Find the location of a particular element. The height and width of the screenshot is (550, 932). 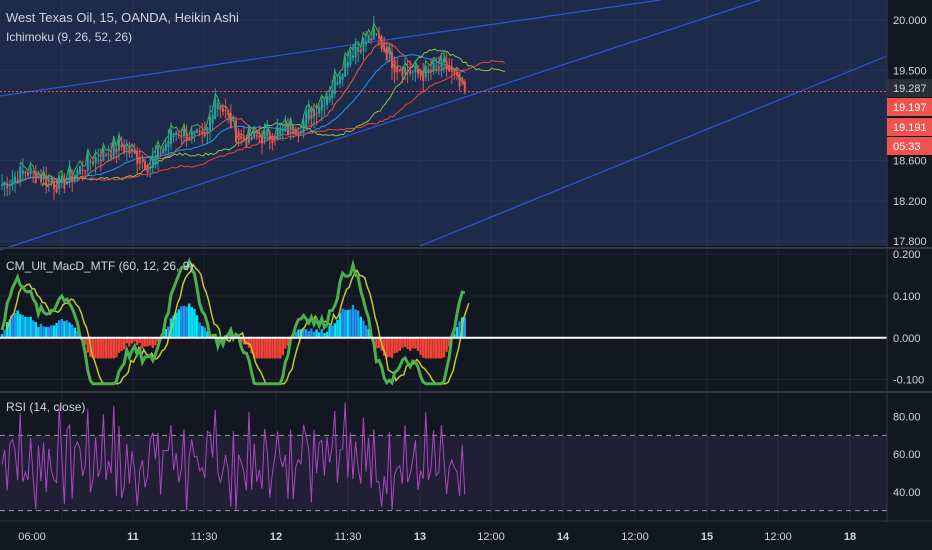

macd-legend: CM_Ult_MacD_MTF (60, 12, 26, 9) is located at coordinates (99, 266).